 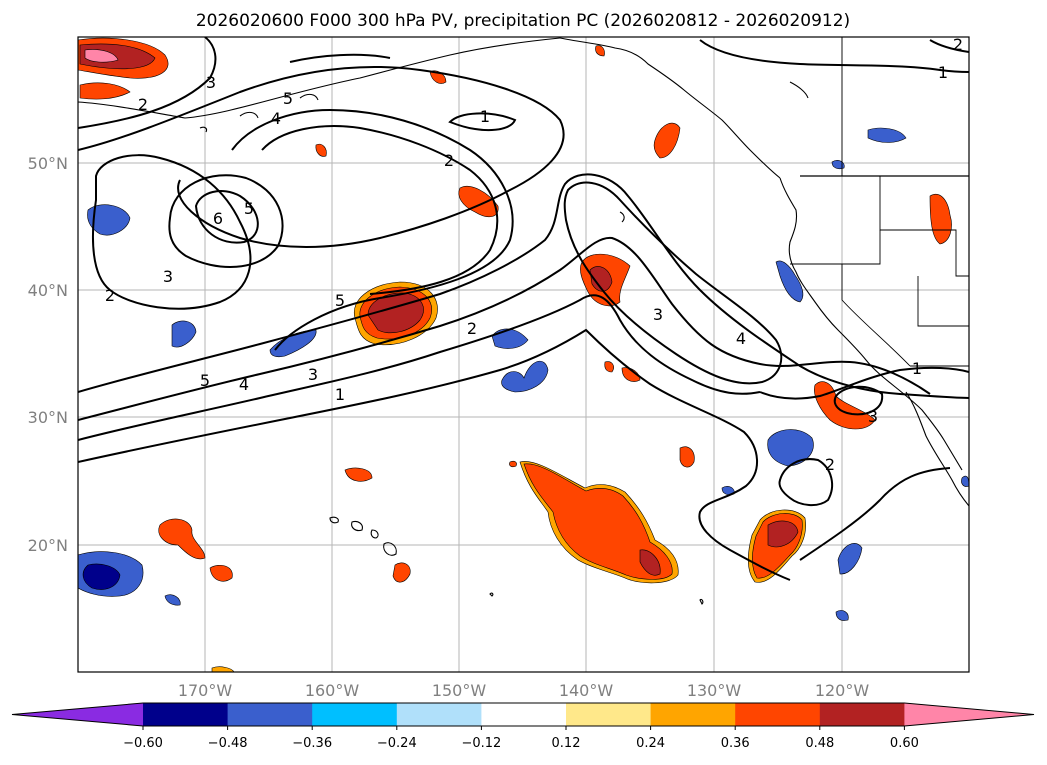 I want to click on lat-label: 20°N, so click(x=48, y=545).